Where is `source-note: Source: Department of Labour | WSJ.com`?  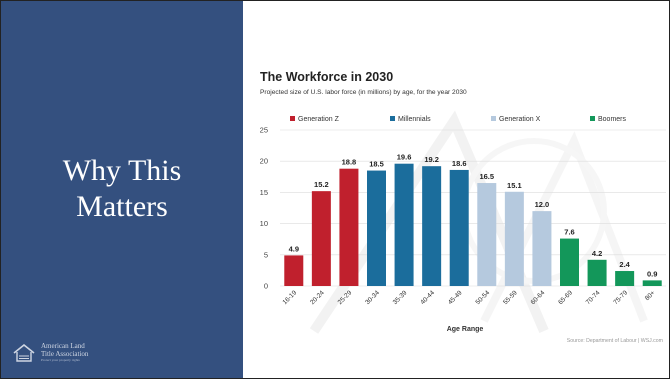
source-note: Source: Department of Labour | WSJ.com is located at coordinates (615, 341).